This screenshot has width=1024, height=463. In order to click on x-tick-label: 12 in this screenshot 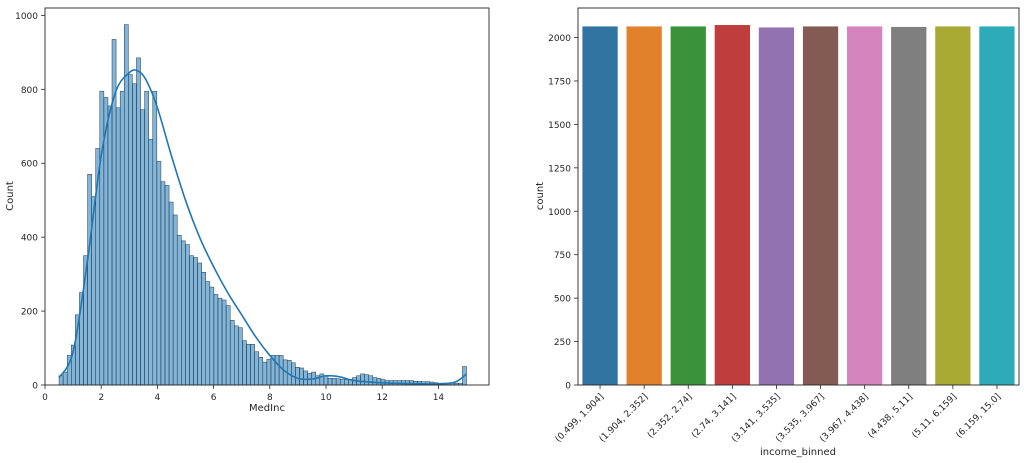, I will do `click(381, 398)`.